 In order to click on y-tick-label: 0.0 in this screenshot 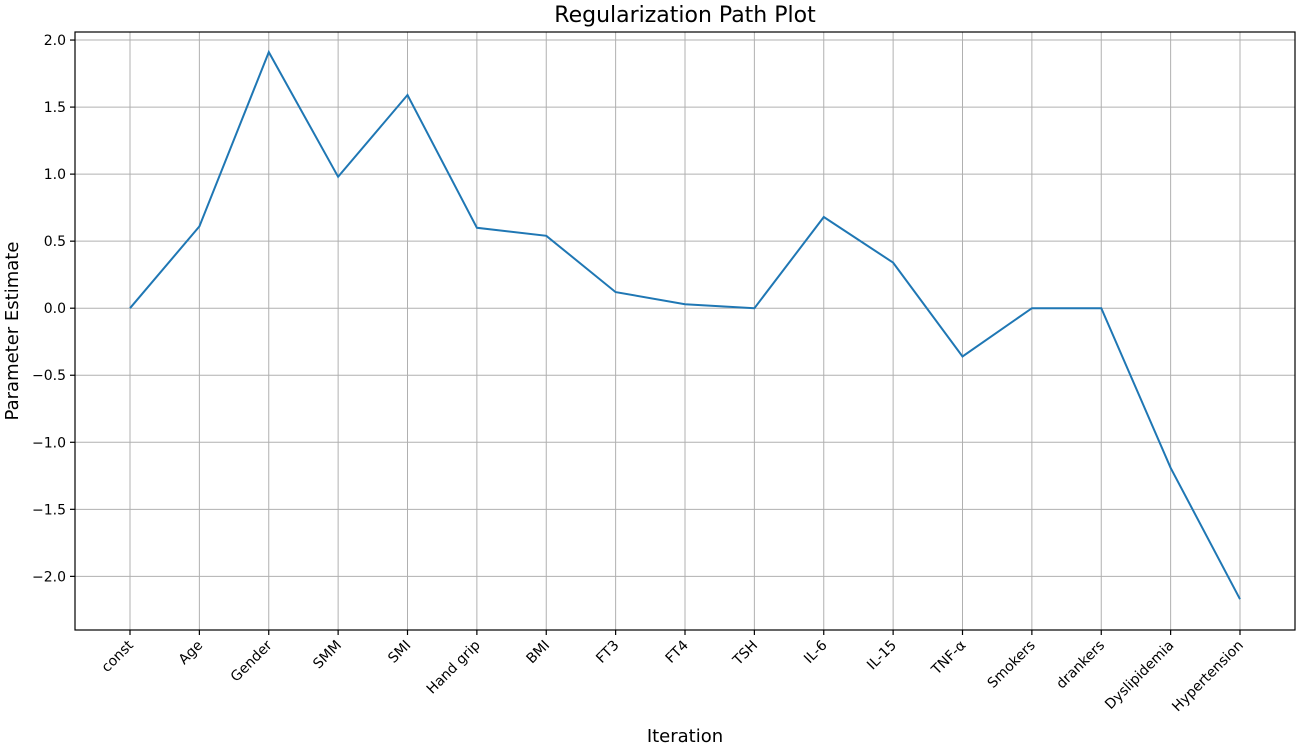, I will do `click(55, 309)`.